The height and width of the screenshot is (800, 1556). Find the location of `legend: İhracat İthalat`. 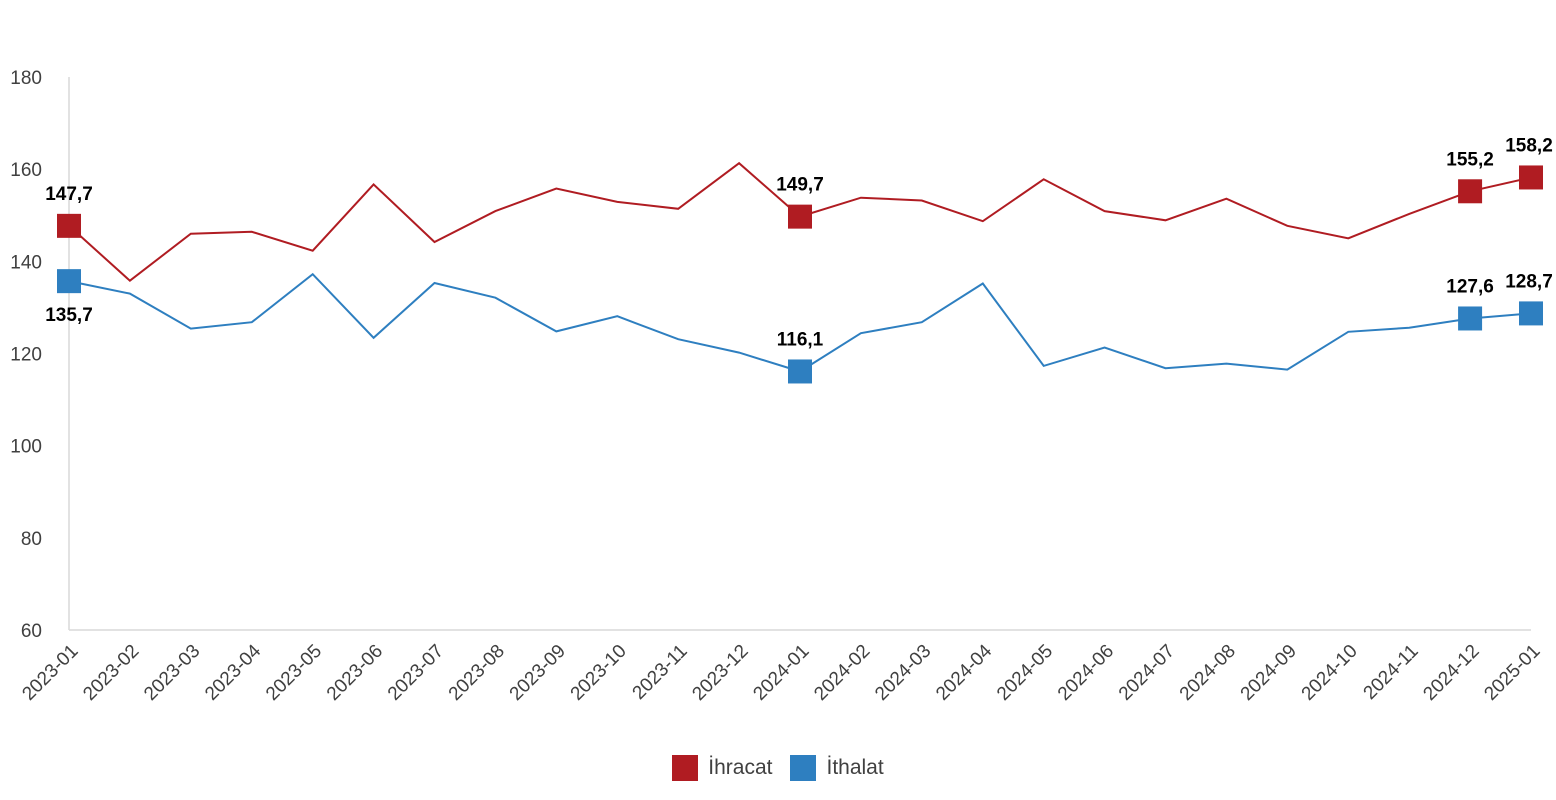

legend: İhracat İthalat is located at coordinates (778, 768).